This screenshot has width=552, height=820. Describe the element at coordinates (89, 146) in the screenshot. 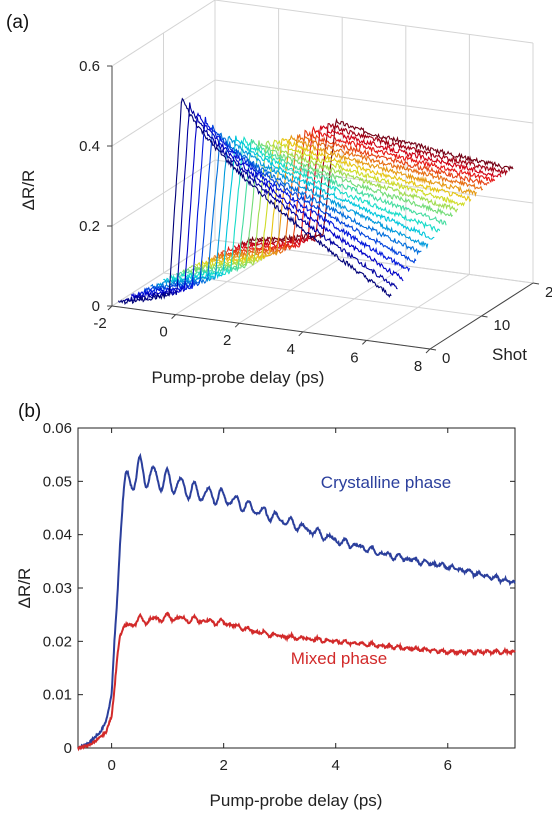

I see `z-tick-label: 0.4` at that location.